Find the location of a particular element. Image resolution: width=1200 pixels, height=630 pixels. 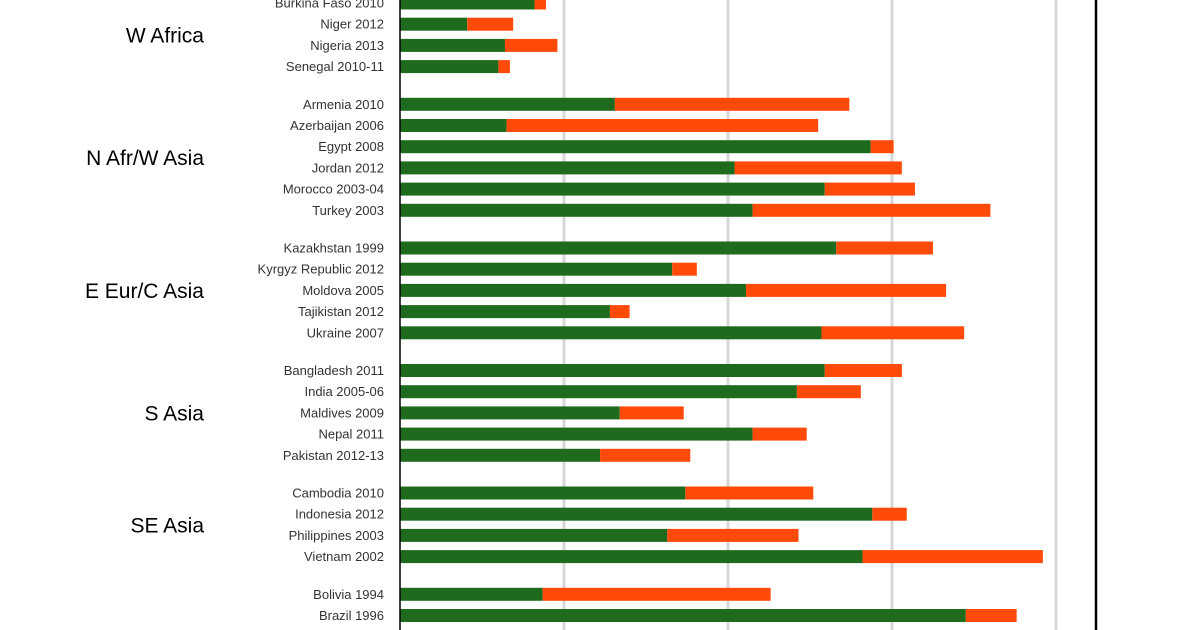

category-label: Jordan 2012 is located at coordinates (348, 167).